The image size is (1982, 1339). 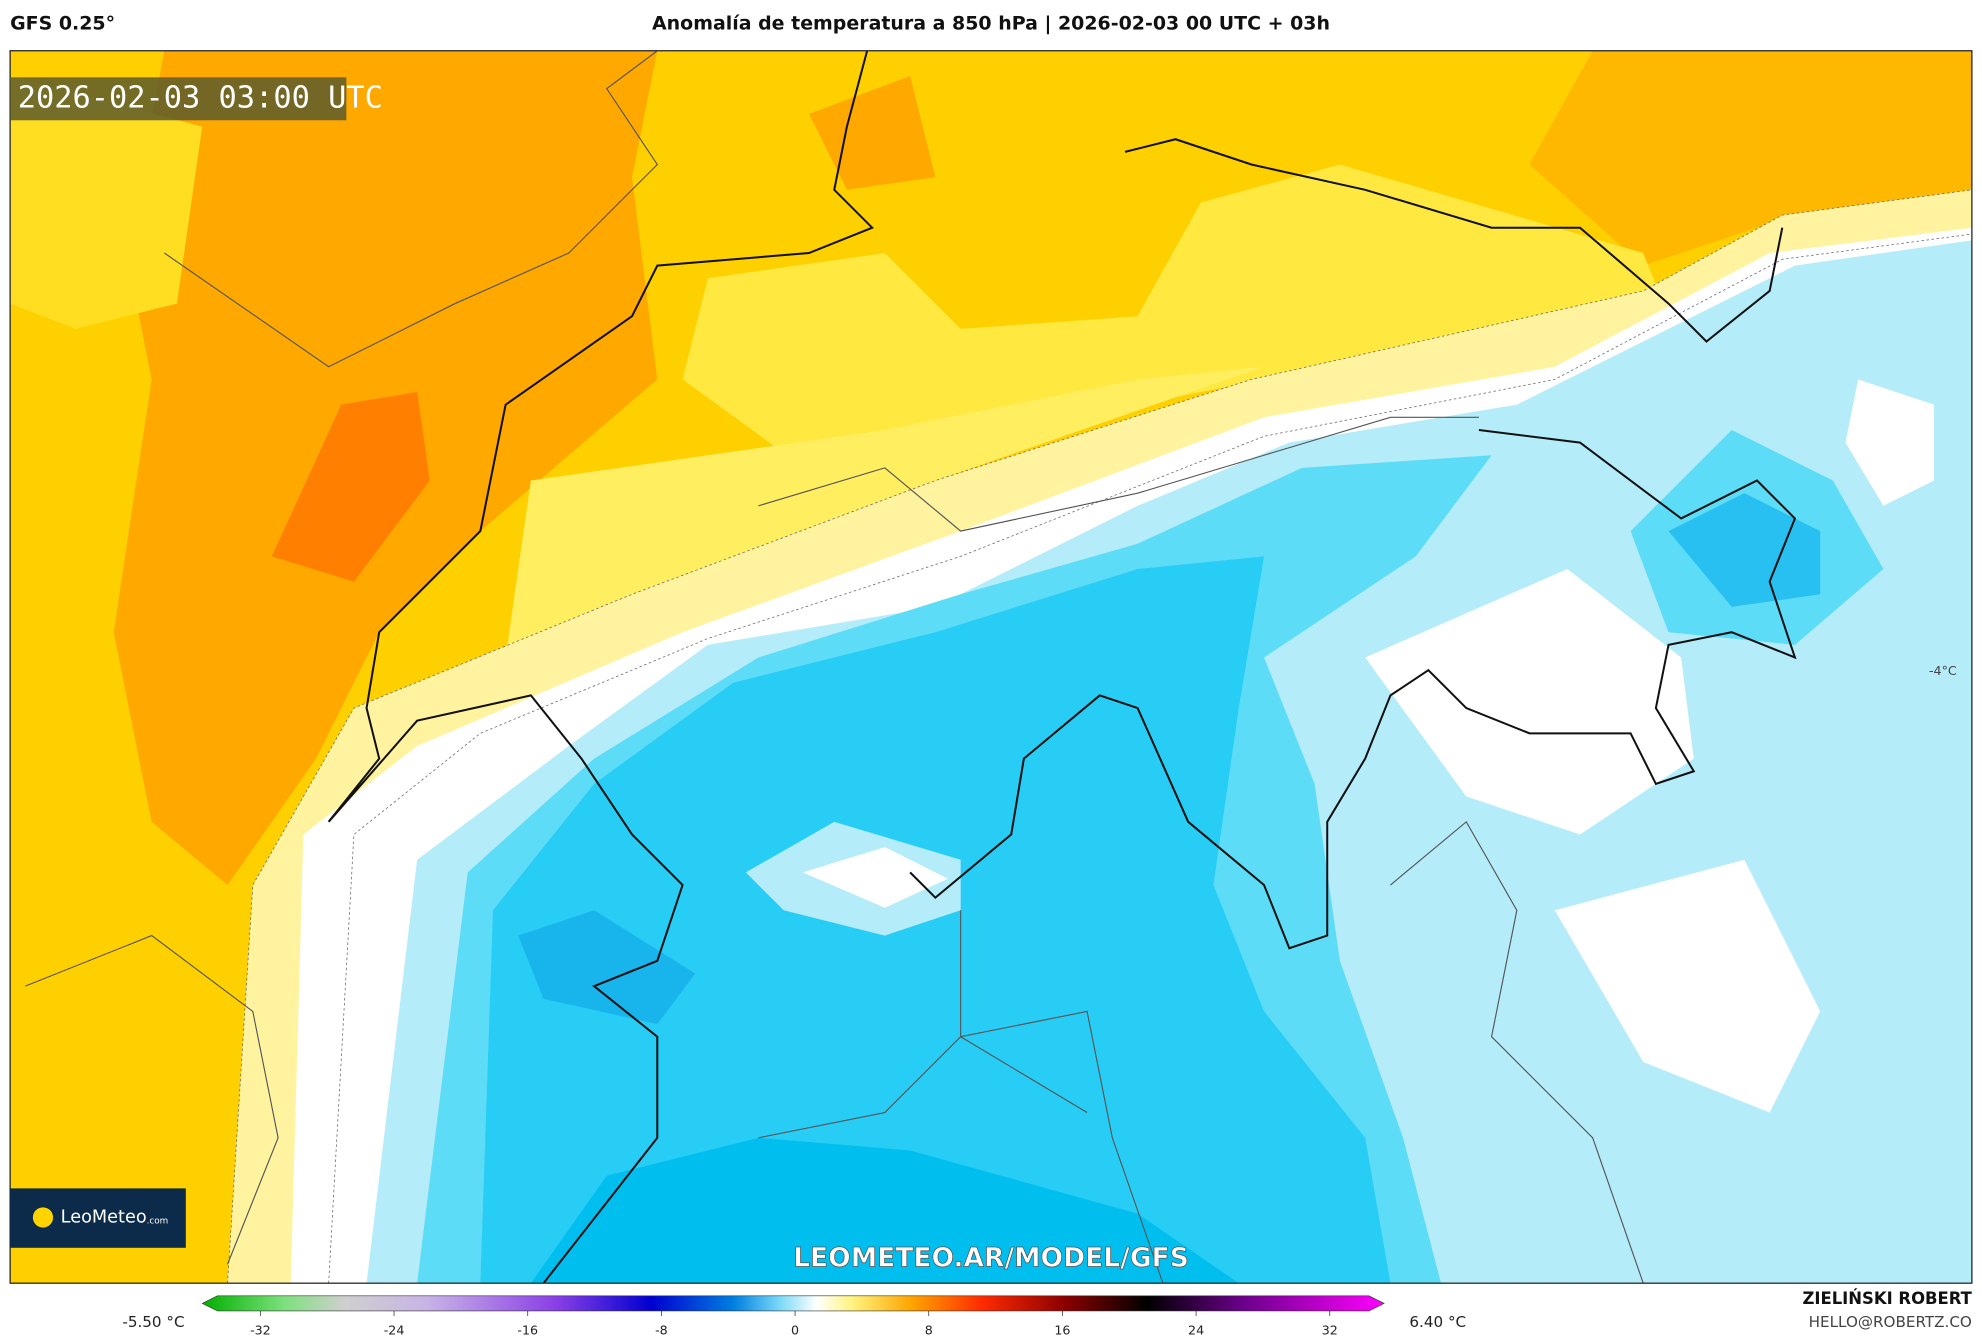 What do you see at coordinates (929, 1330) in the screenshot?
I see `colorbar-tick-label: 8` at bounding box center [929, 1330].